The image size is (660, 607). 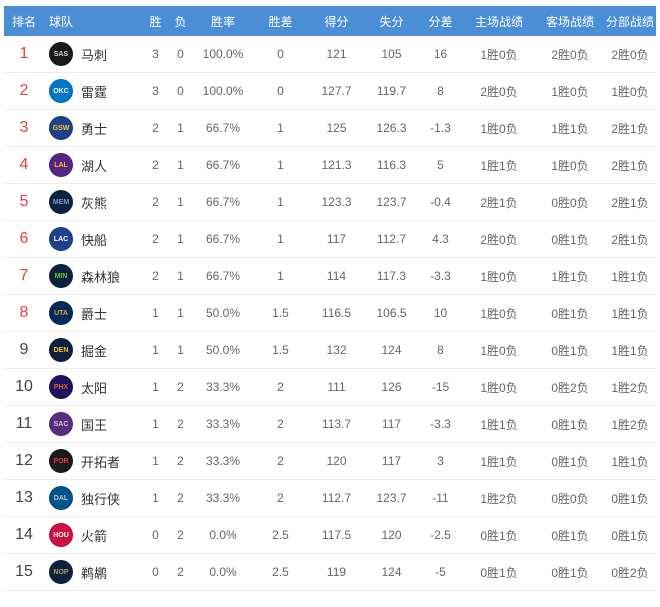 What do you see at coordinates (155, 572) in the screenshot?
I see `wins-value: 0` at bounding box center [155, 572].